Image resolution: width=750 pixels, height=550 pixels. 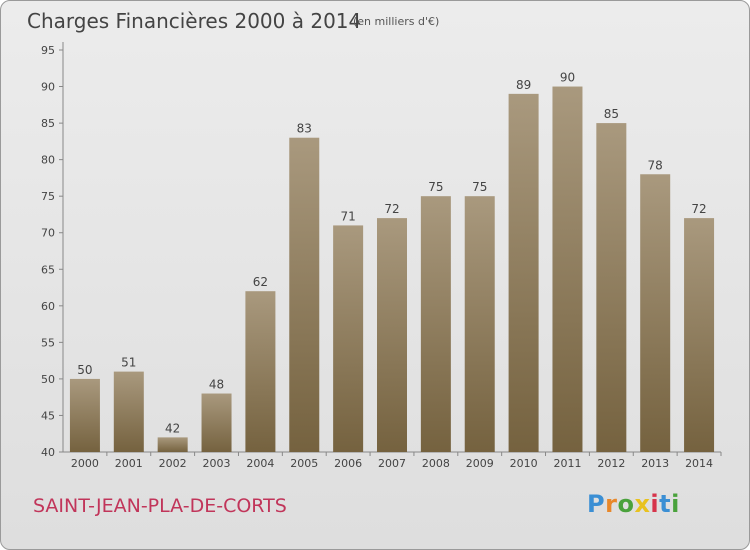 I want to click on x-tick-label: 2000, so click(x=85, y=463).